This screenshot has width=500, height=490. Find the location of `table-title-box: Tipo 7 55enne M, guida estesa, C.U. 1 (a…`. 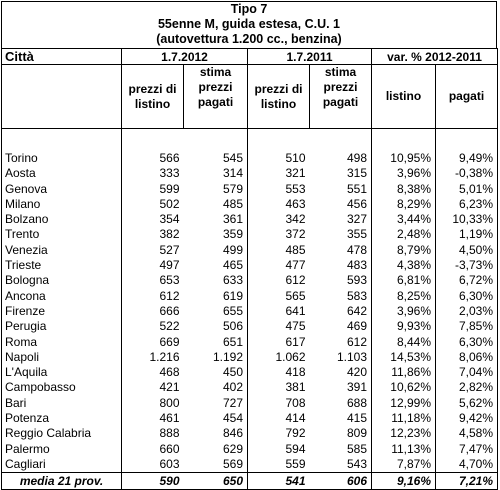

table-title-box: Tipo 7 55enne M, guida estesa, C.U. 1 (a… is located at coordinates (249, 25).